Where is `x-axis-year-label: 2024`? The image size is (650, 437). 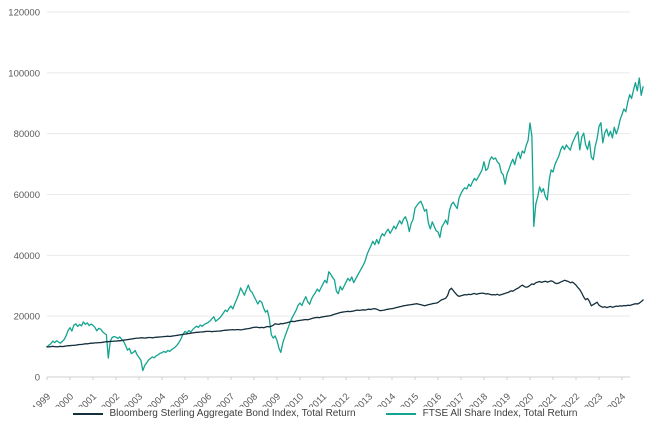
x-axis-year-label: 2024 is located at coordinates (616, 399).